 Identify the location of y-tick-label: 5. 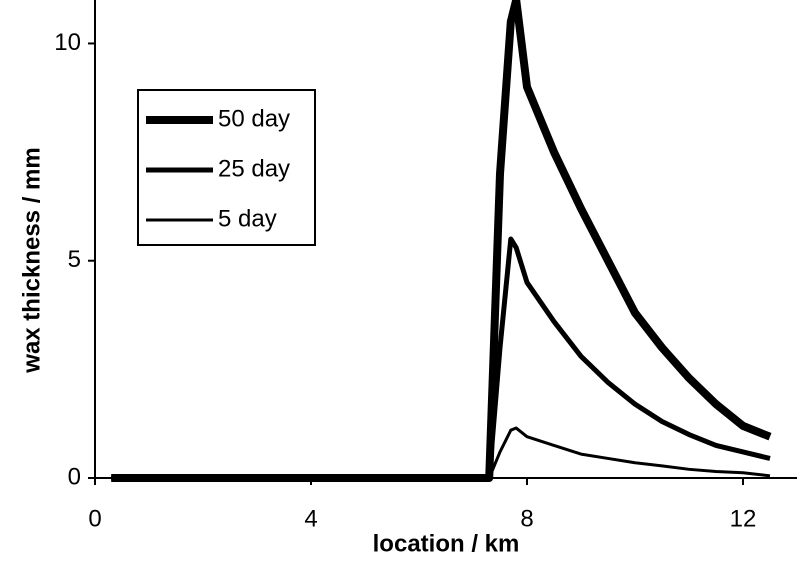
(74, 259).